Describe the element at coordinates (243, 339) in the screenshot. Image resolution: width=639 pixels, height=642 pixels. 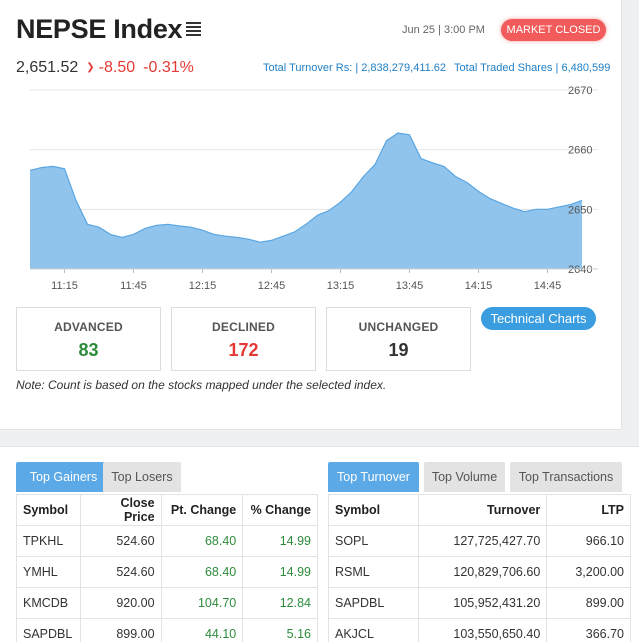
I see `declined-box: DECLINED 172` at that location.